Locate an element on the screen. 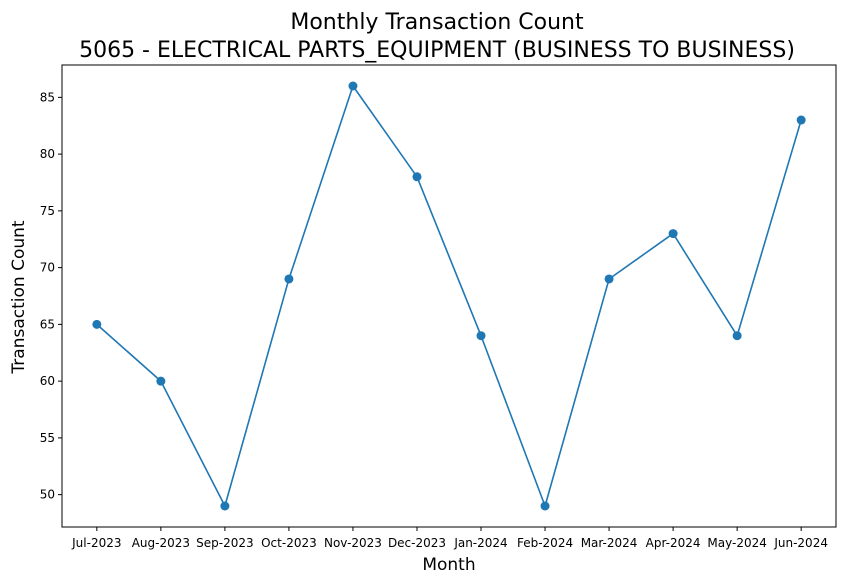 The image size is (867, 585). x-tick-label-Jul-2023: Jul-2023 is located at coordinates (96, 543).